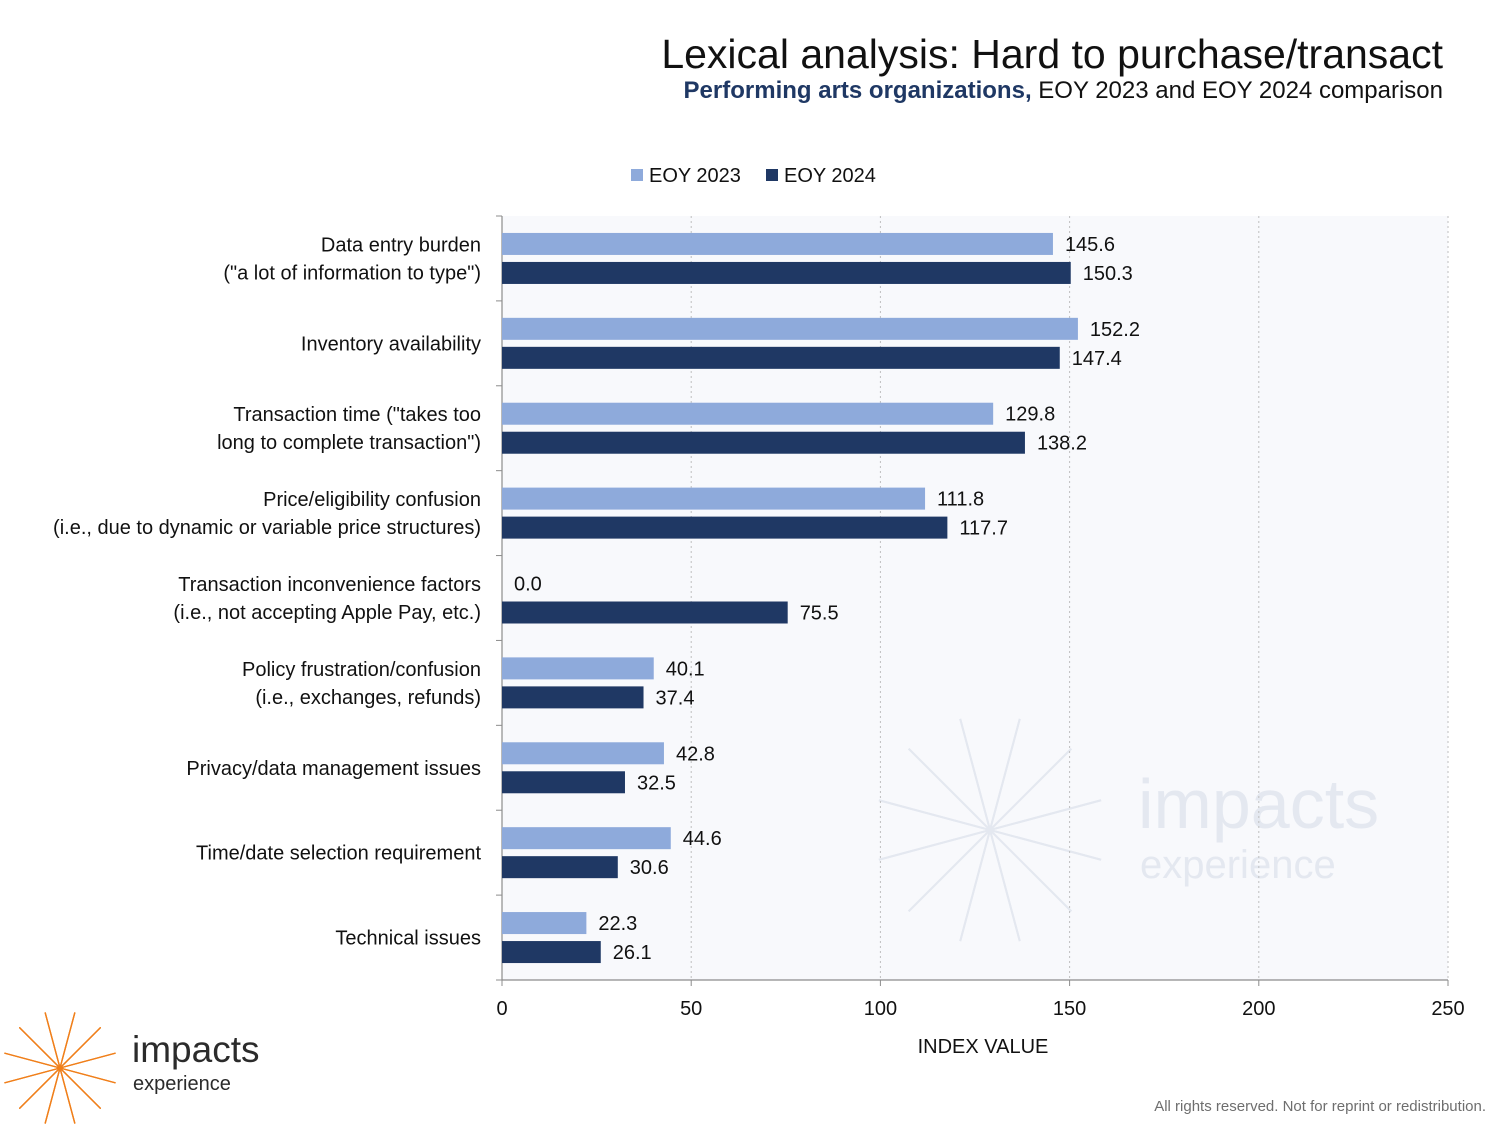  I want to click on logo-starburst-icon, so click(60, 1068).